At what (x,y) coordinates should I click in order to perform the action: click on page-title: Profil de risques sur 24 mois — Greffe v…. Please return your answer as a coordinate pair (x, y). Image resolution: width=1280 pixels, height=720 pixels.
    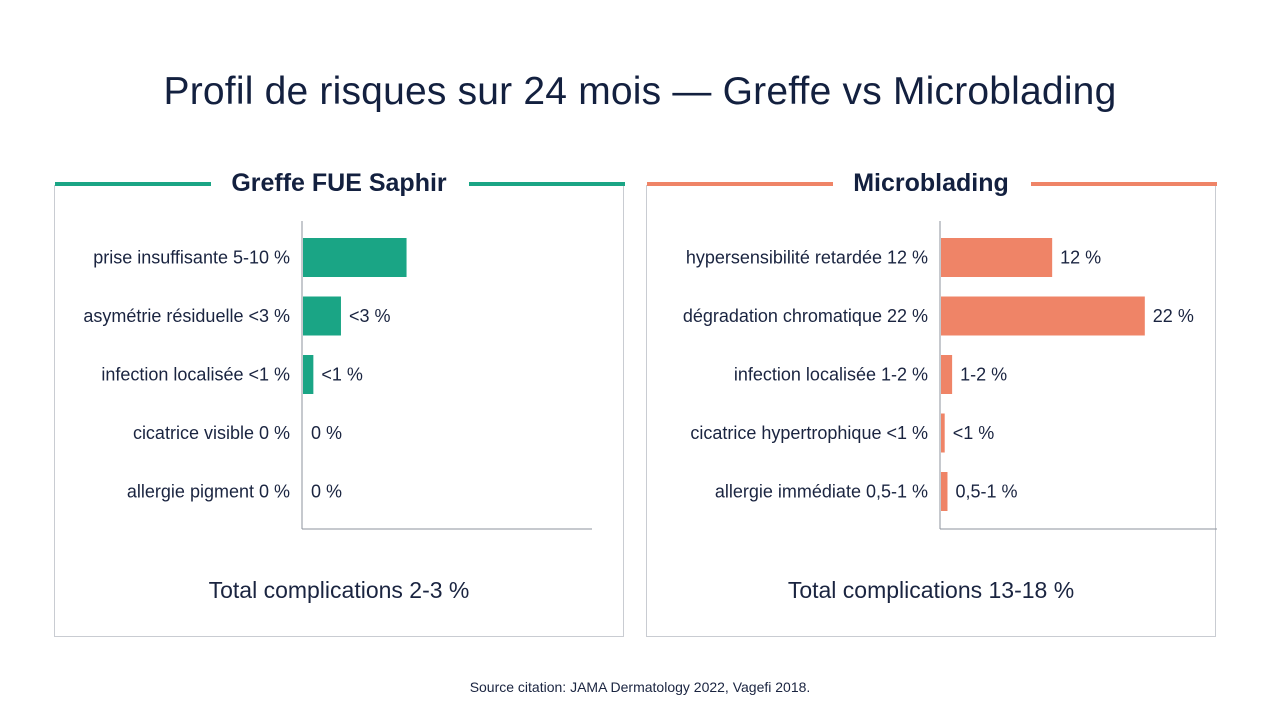
    Looking at the image, I should click on (640, 91).